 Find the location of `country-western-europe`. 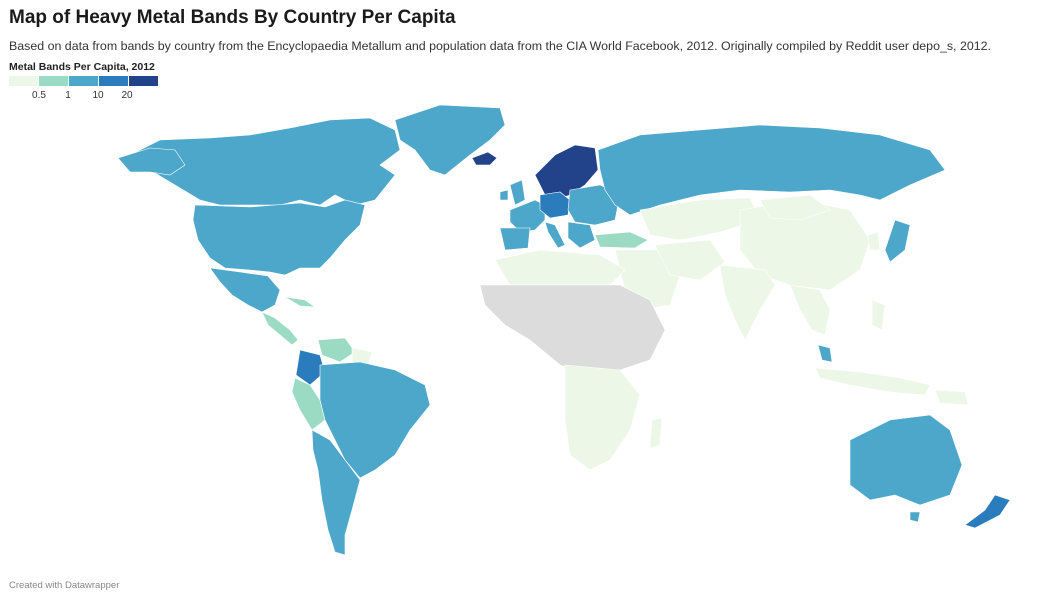

country-western-europe is located at coordinates (527, 216).